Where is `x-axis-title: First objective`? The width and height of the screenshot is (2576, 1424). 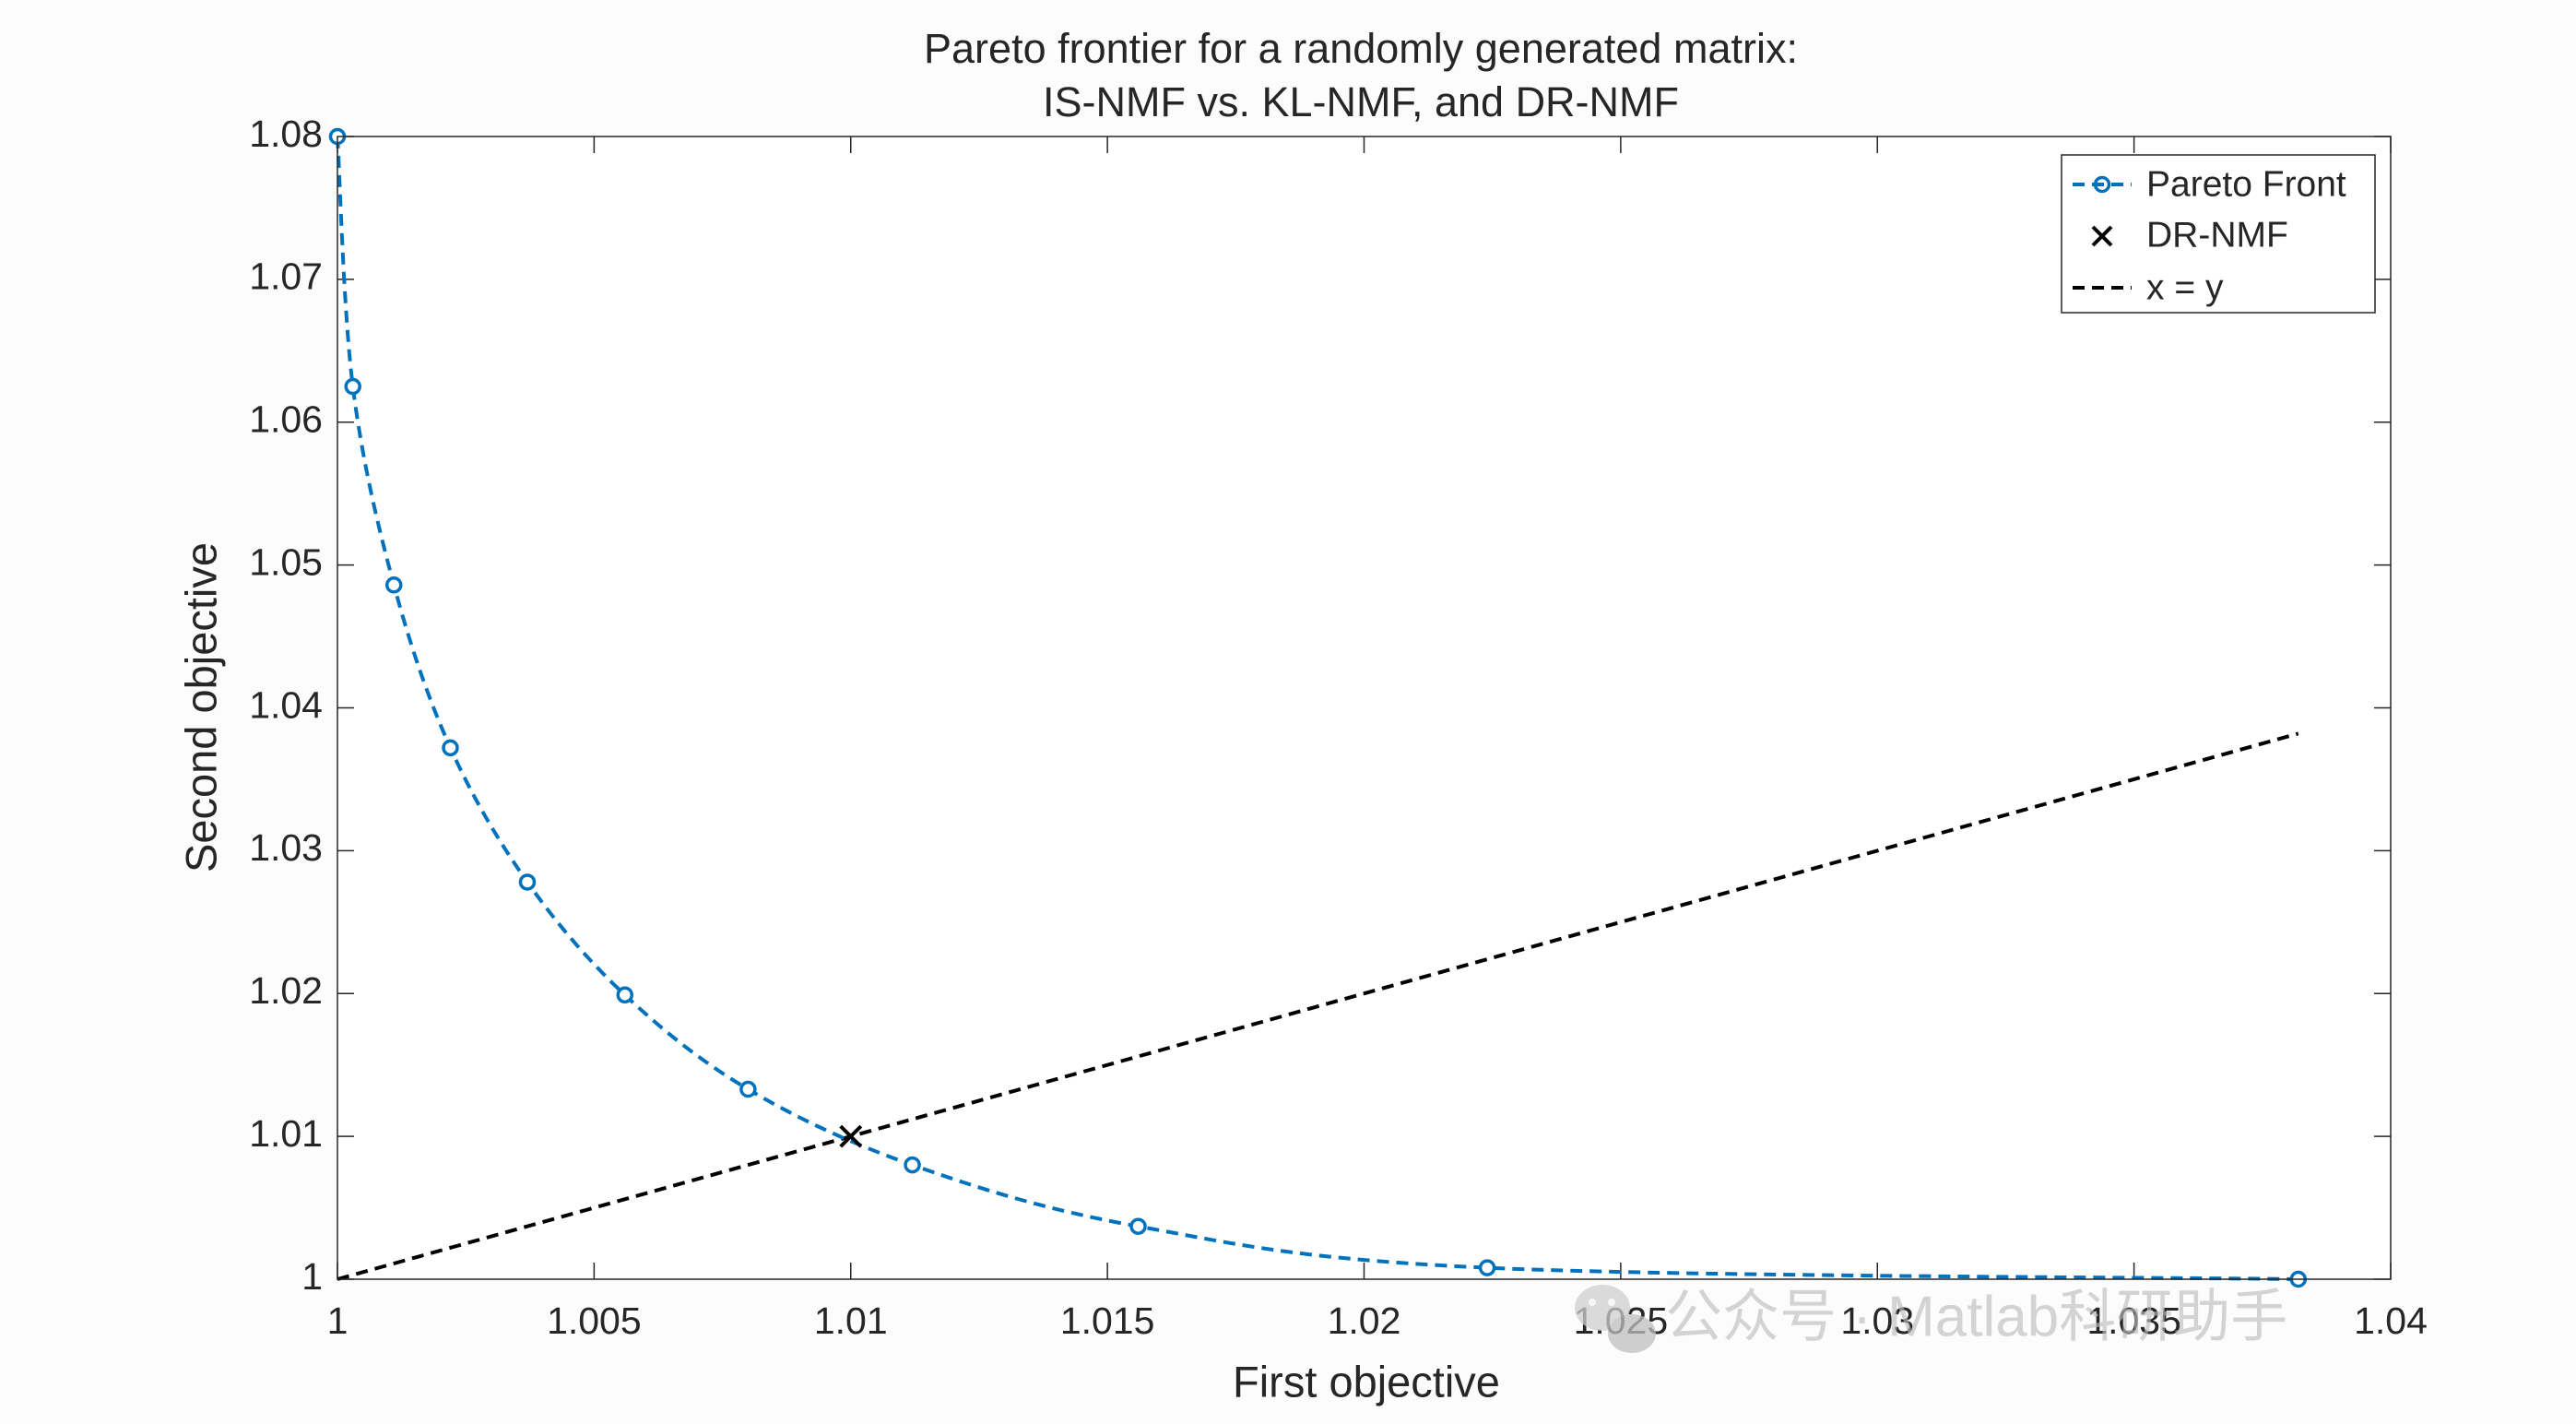 x-axis-title: First objective is located at coordinates (1366, 1381).